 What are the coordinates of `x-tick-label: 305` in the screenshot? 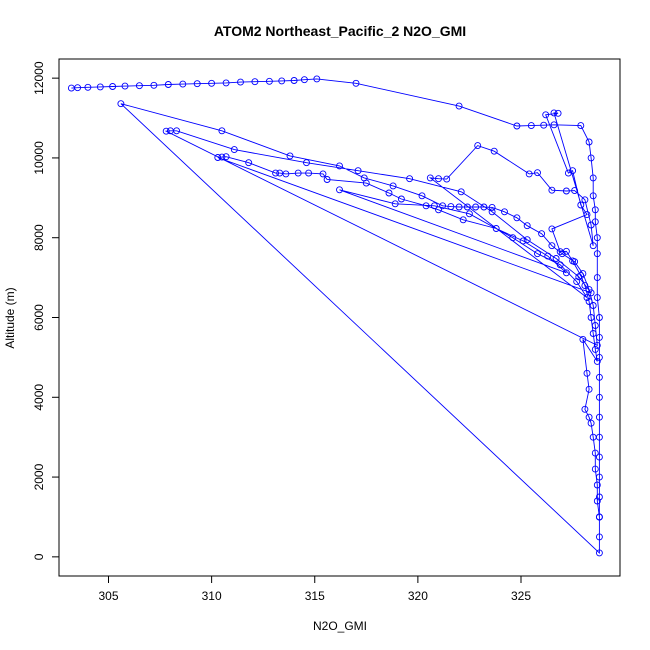 It's located at (108, 596).